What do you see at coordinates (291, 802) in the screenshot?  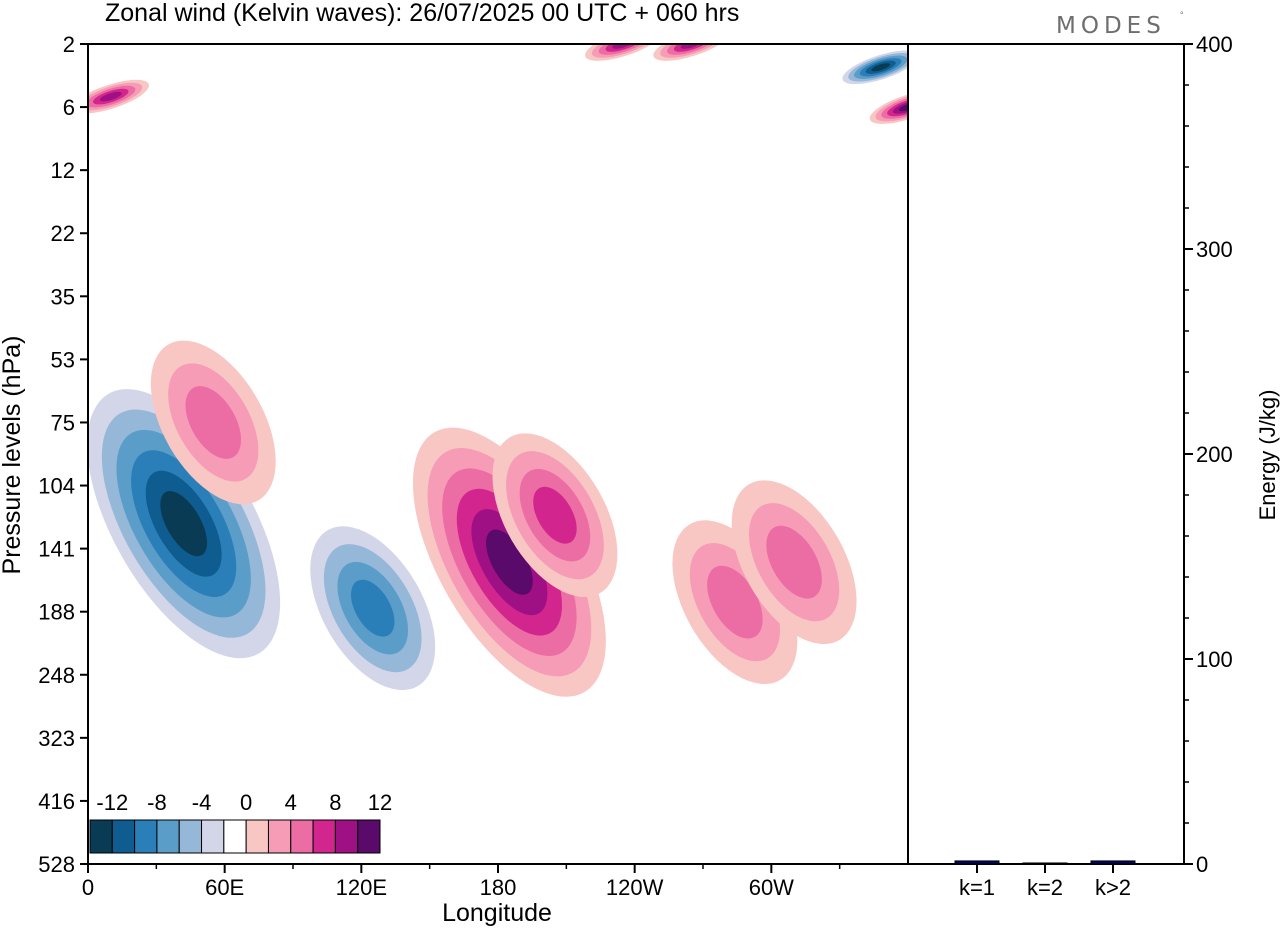 I see `colorbar-tick-label: 4` at bounding box center [291, 802].